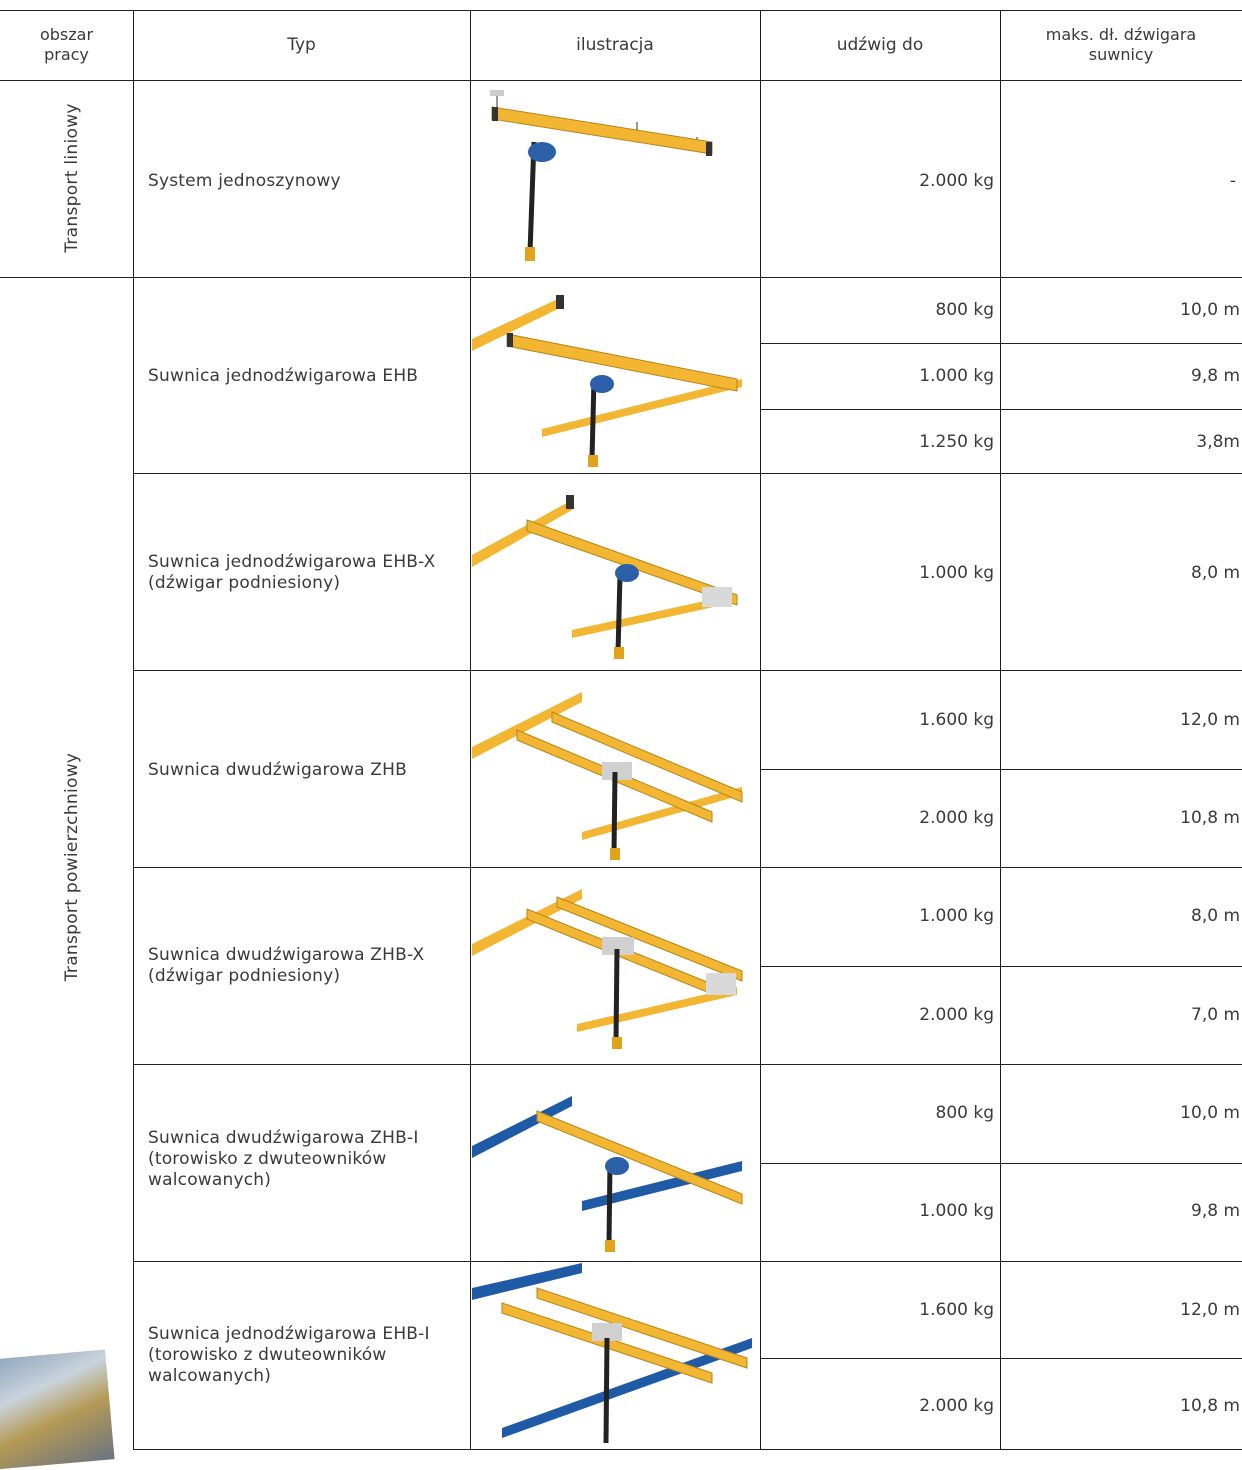 The width and height of the screenshot is (1242, 1470). I want to click on span-value: 7,0 m, so click(1215, 1015).